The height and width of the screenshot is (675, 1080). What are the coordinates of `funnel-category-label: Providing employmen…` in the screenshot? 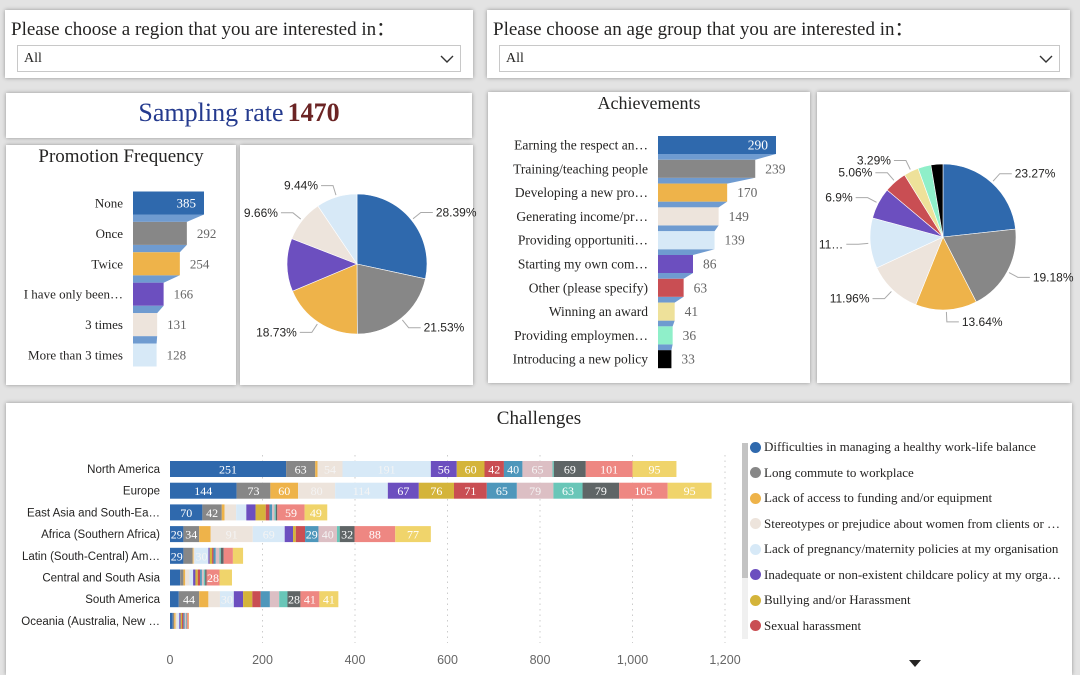 It's located at (581, 335).